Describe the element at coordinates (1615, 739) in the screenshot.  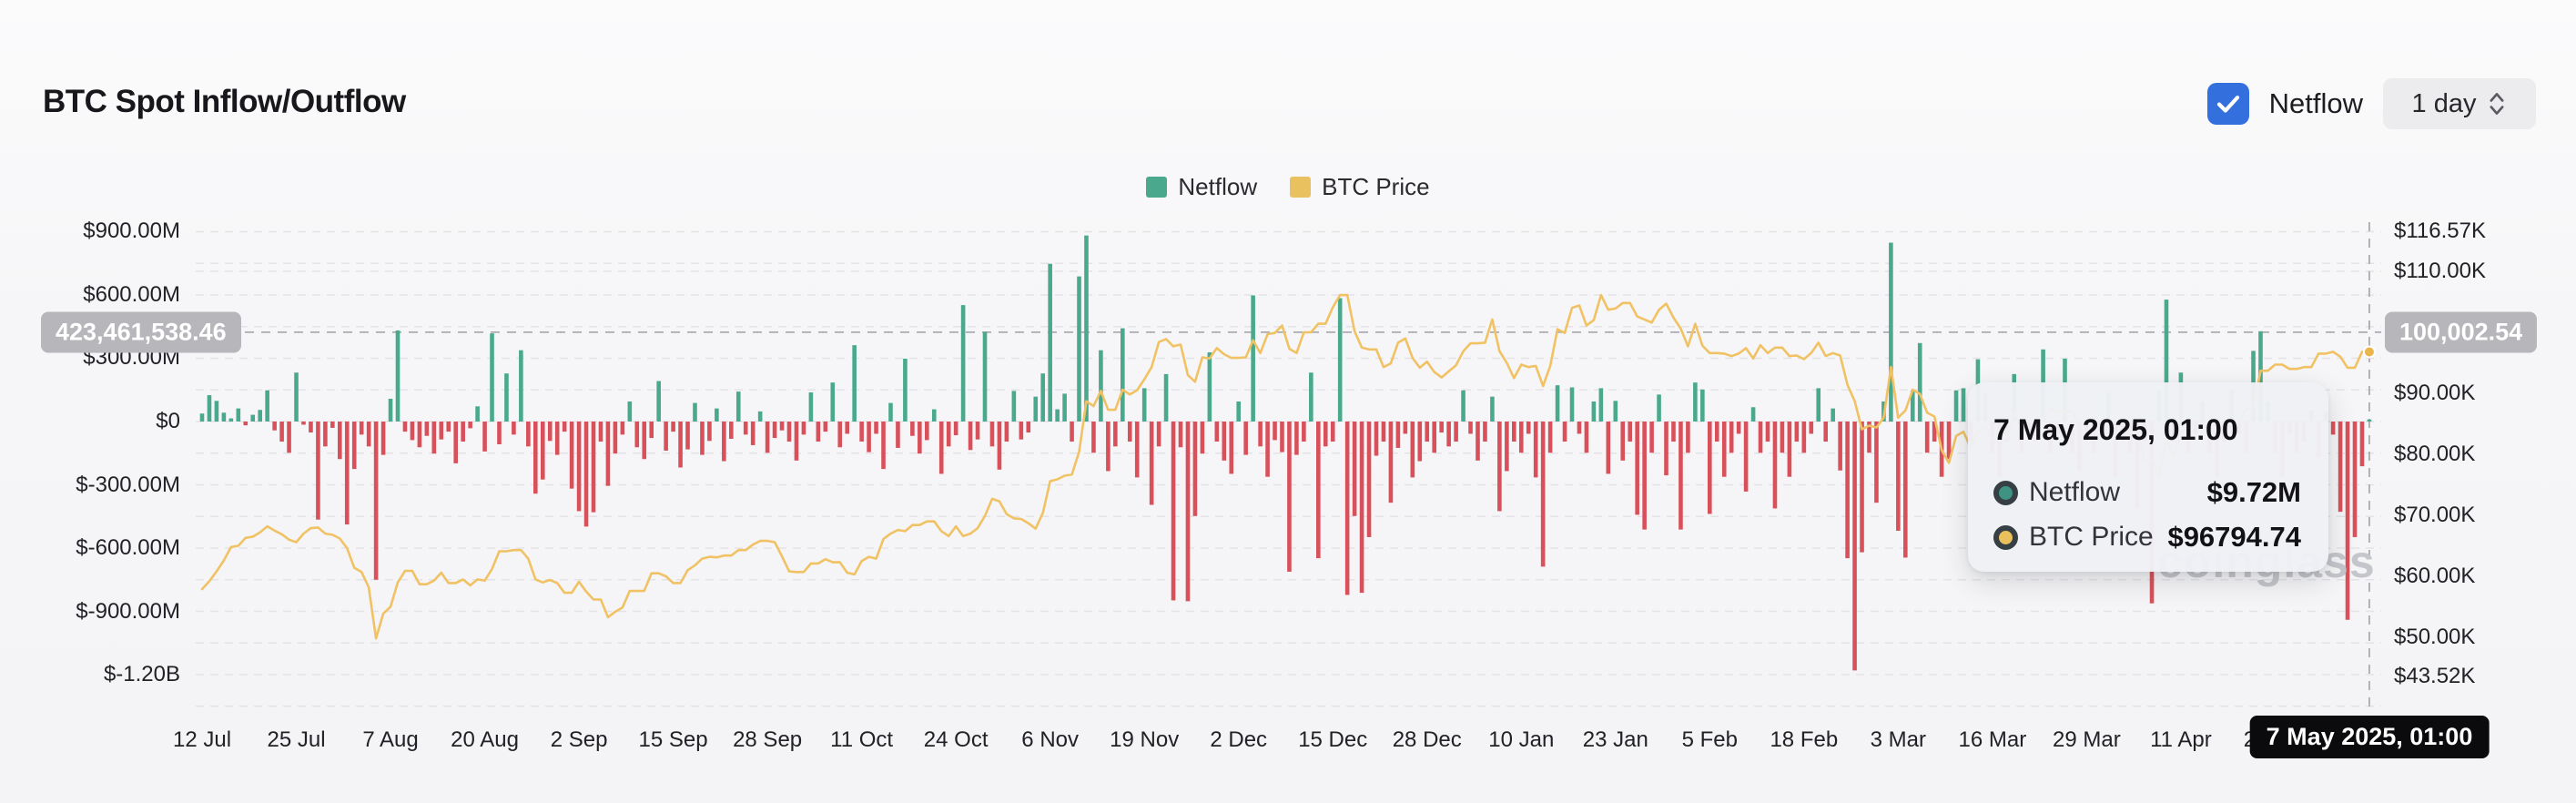
I see `x-axis-tick: 23 Jan` at that location.